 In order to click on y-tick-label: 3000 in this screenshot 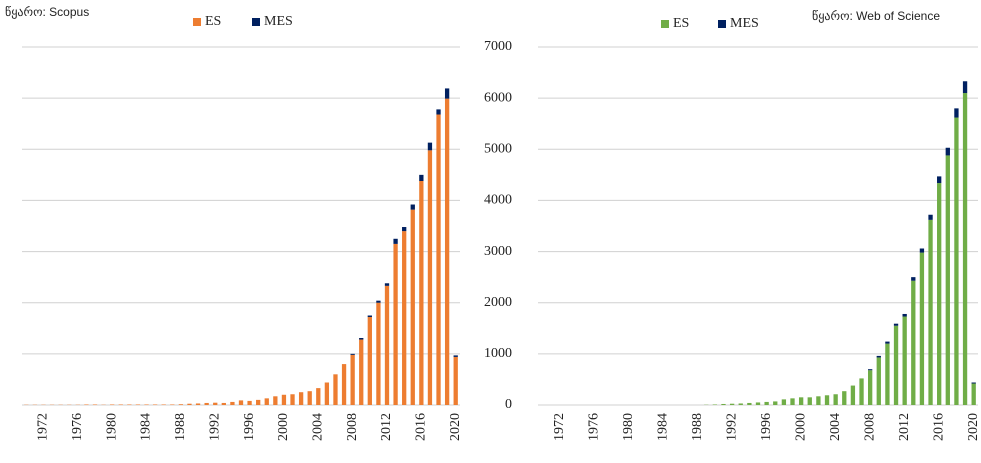, I will do `click(498, 251)`.